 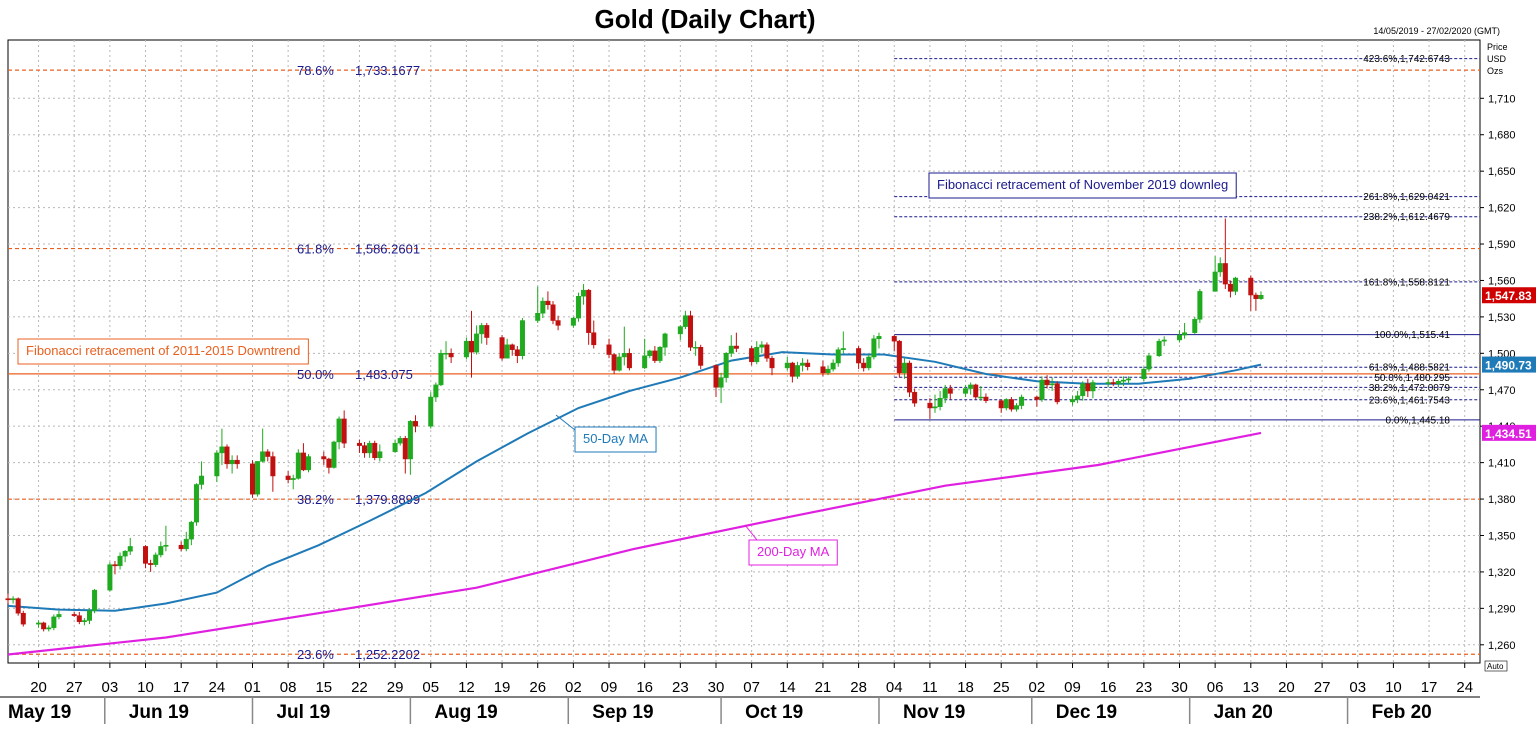 What do you see at coordinates (1357, 687) in the screenshot?
I see `x-tick-label: 03` at bounding box center [1357, 687].